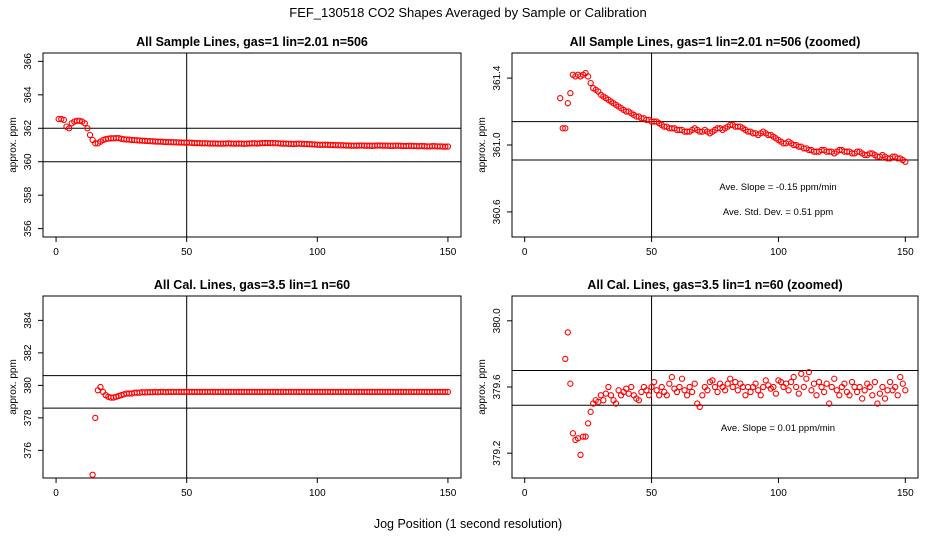 Image resolution: width=936 pixels, height=540 pixels. What do you see at coordinates (28, 417) in the screenshot?
I see `y-tick-label: 378` at bounding box center [28, 417].